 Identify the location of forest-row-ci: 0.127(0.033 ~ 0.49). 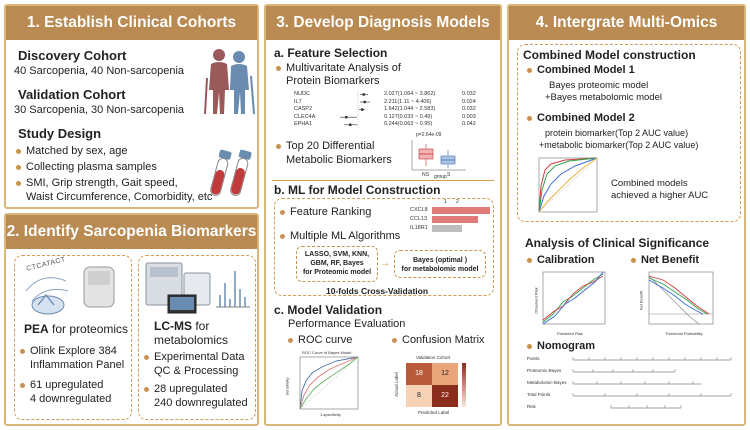
(408, 116).